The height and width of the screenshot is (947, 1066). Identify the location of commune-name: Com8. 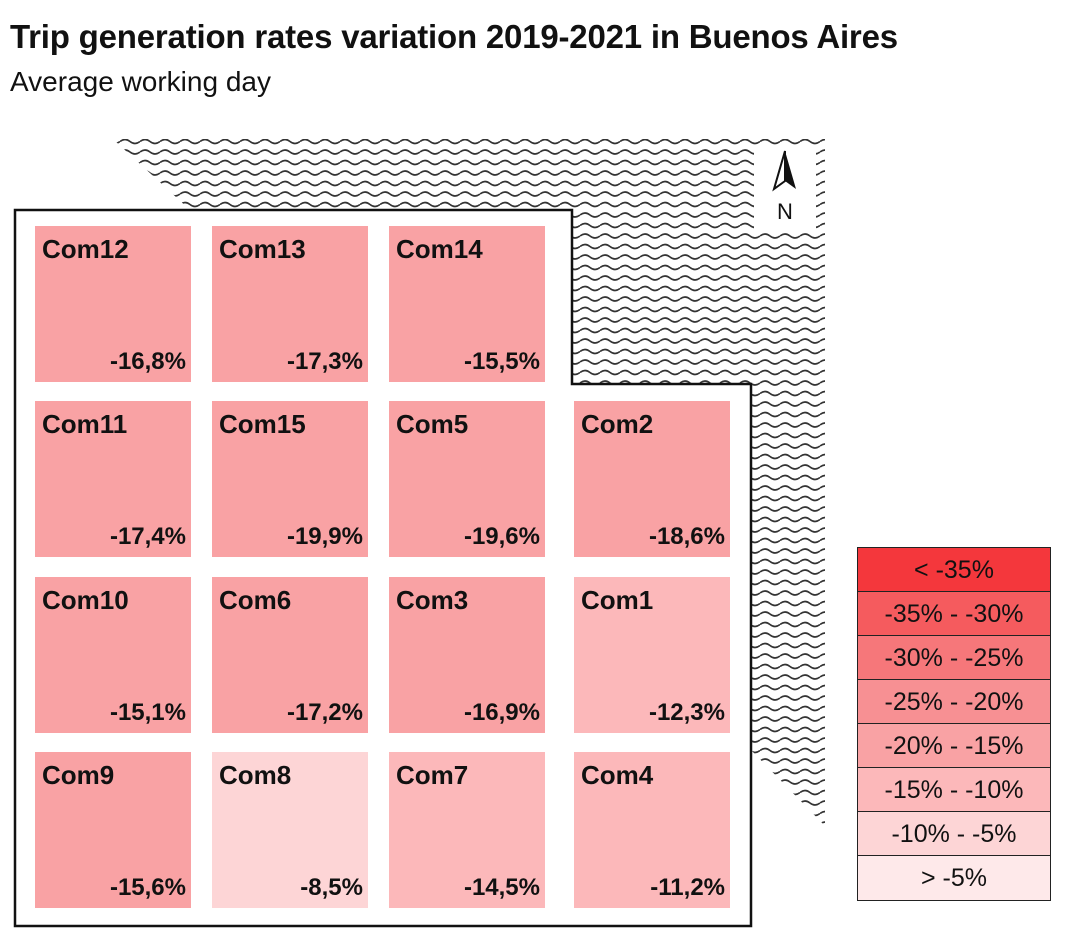
(255, 775).